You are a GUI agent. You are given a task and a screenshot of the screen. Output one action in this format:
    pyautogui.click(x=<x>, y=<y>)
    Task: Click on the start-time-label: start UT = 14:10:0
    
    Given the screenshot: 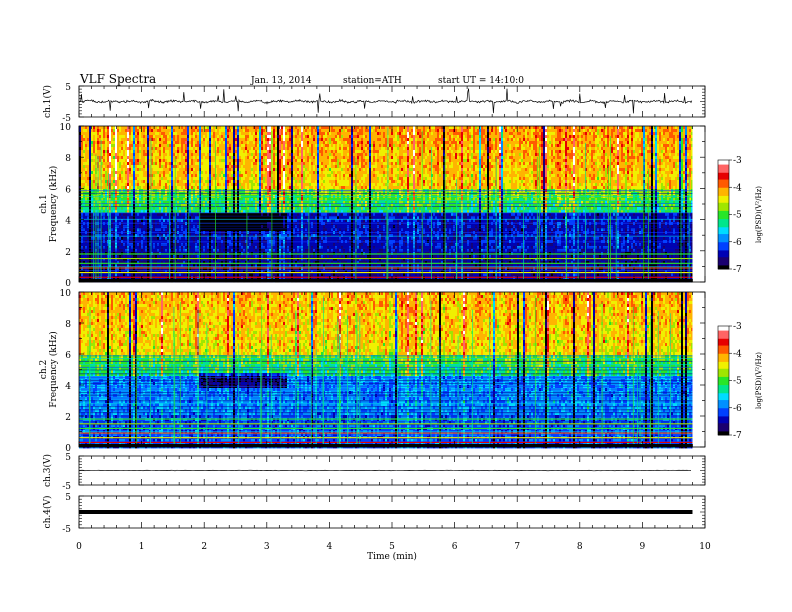 What is the action you would take?
    pyautogui.click(x=481, y=81)
    